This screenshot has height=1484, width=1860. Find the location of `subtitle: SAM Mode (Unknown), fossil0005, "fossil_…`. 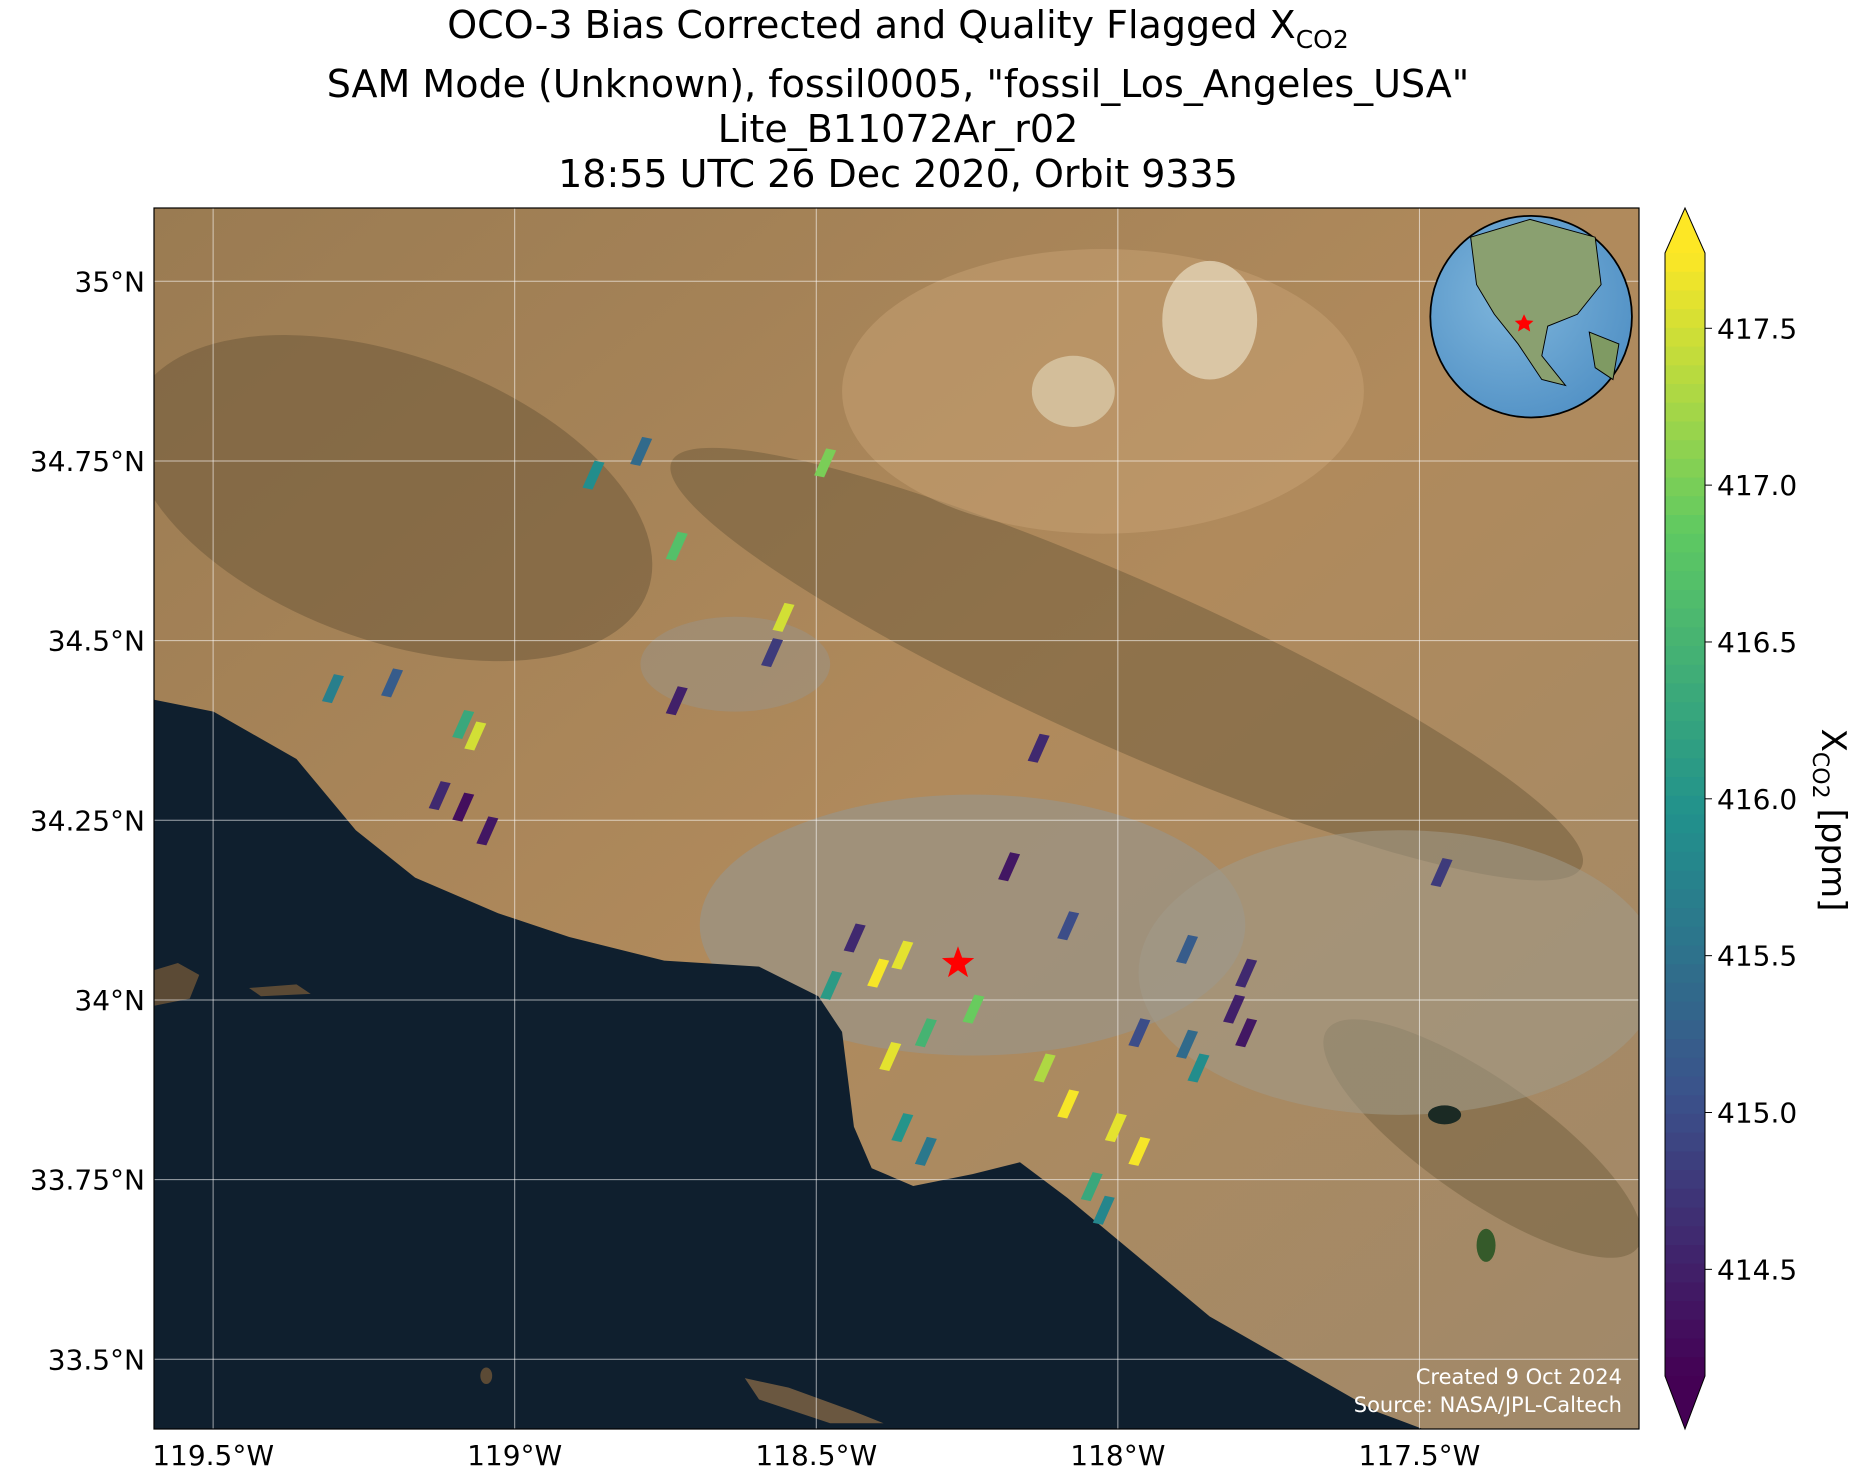

subtitle: SAM Mode (Unknown), fossil0005, "fossil_… is located at coordinates (898, 84).